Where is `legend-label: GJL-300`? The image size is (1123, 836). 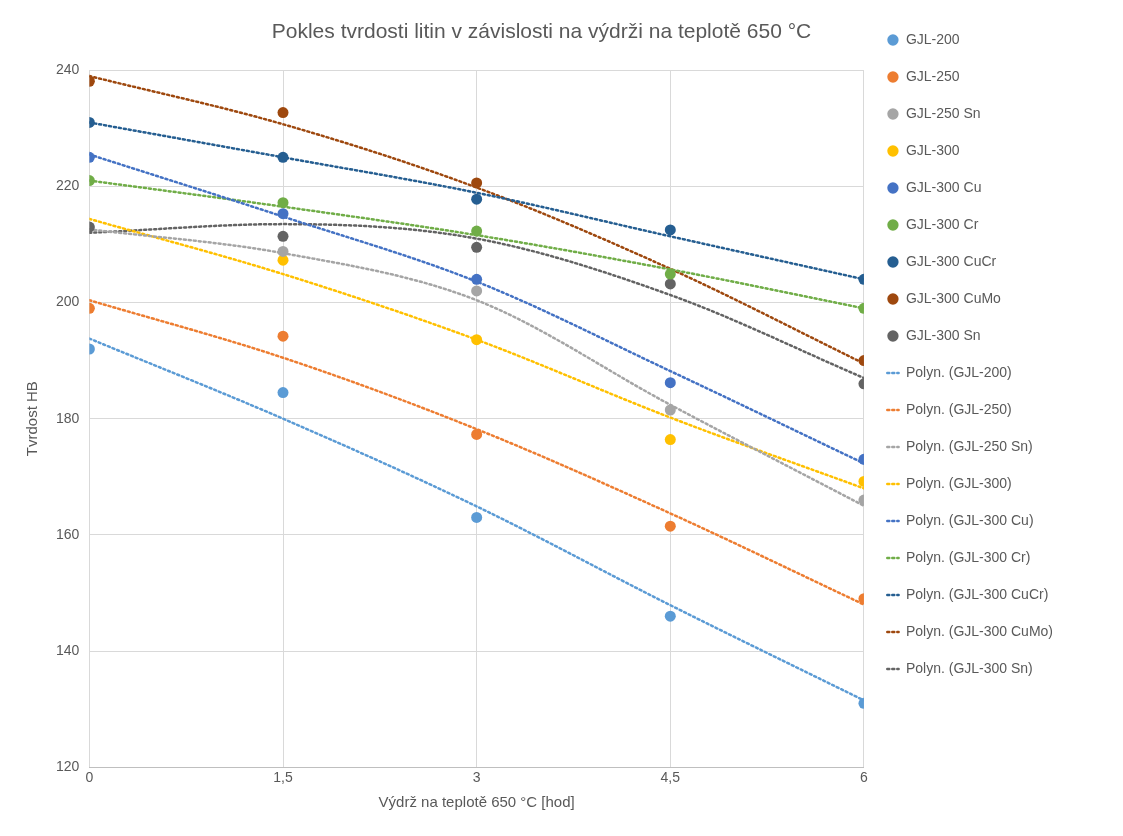
legend-label: GJL-300 is located at coordinates (932, 149).